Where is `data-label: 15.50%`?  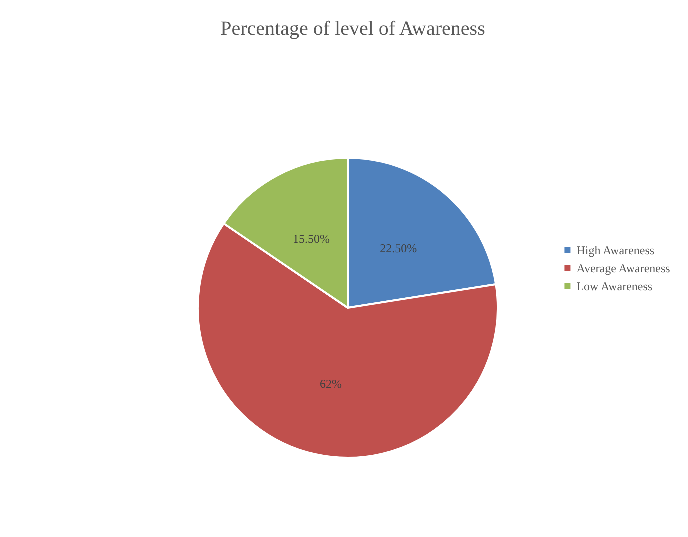 data-label: 15.50% is located at coordinates (311, 239).